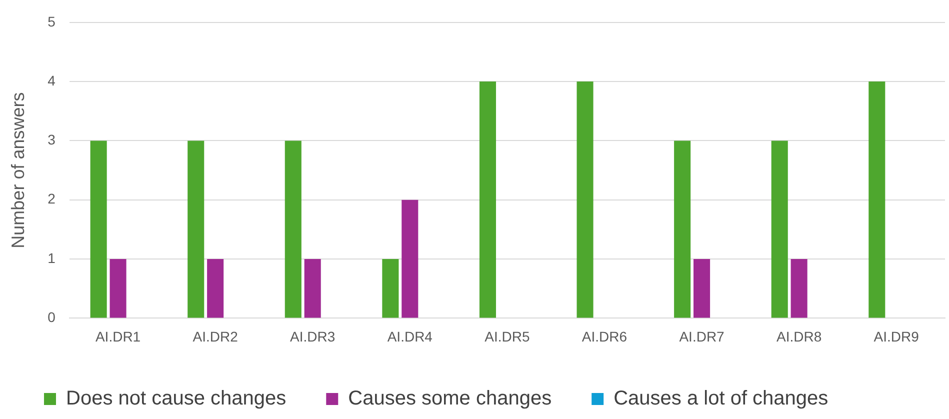 This screenshot has height=419, width=949. Describe the element at coordinates (215, 336) in the screenshot. I see `x-tick-label: AI.DR2` at that location.